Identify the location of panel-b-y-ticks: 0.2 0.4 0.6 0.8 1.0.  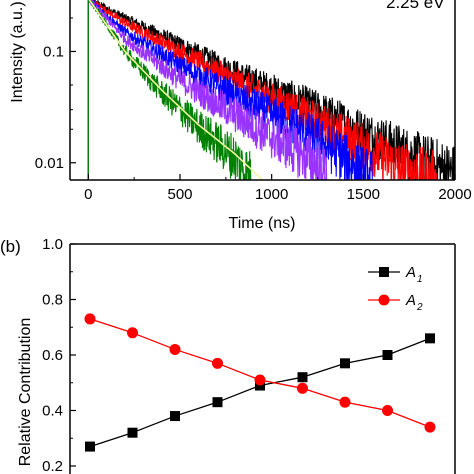
(59, 355).